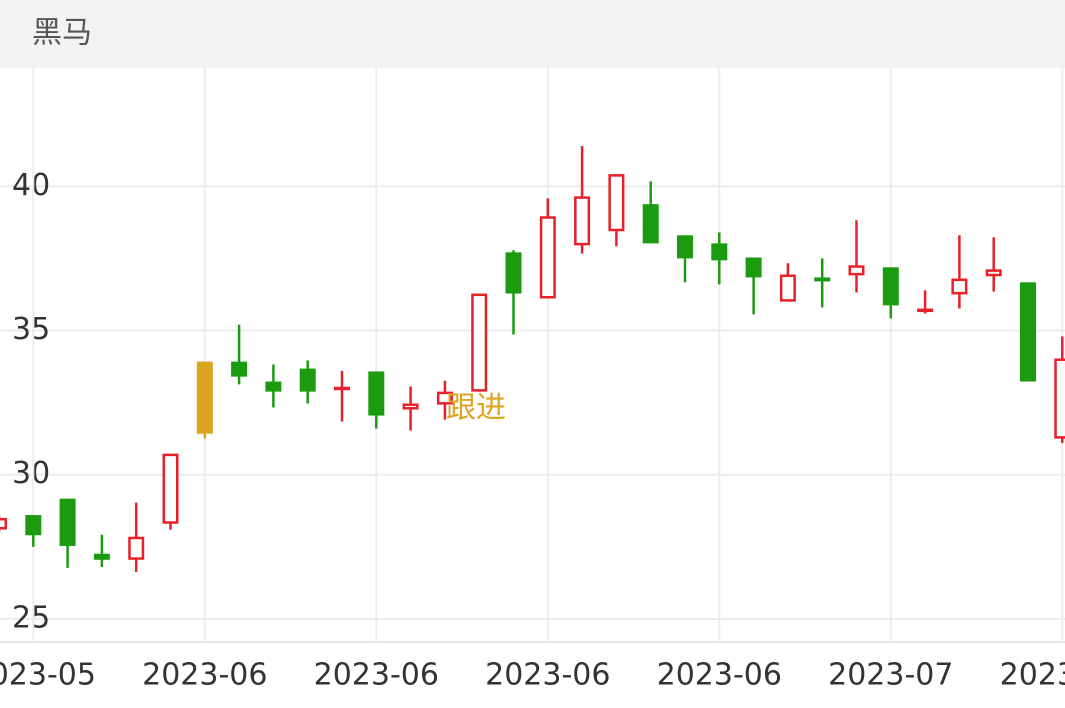  What do you see at coordinates (476, 408) in the screenshot?
I see `annotation: 跟进` at bounding box center [476, 408].